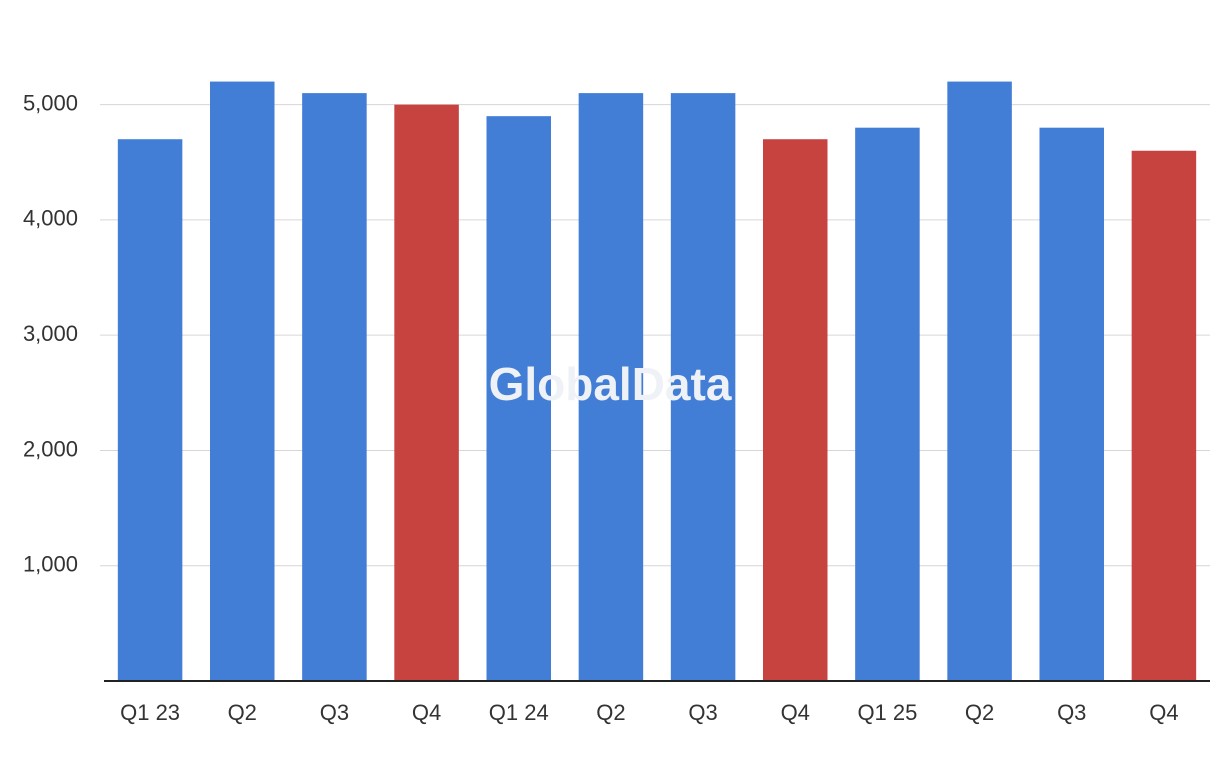 This screenshot has width=1220, height=776. I want to click on y-tick-label: 3,000, so click(50, 333).